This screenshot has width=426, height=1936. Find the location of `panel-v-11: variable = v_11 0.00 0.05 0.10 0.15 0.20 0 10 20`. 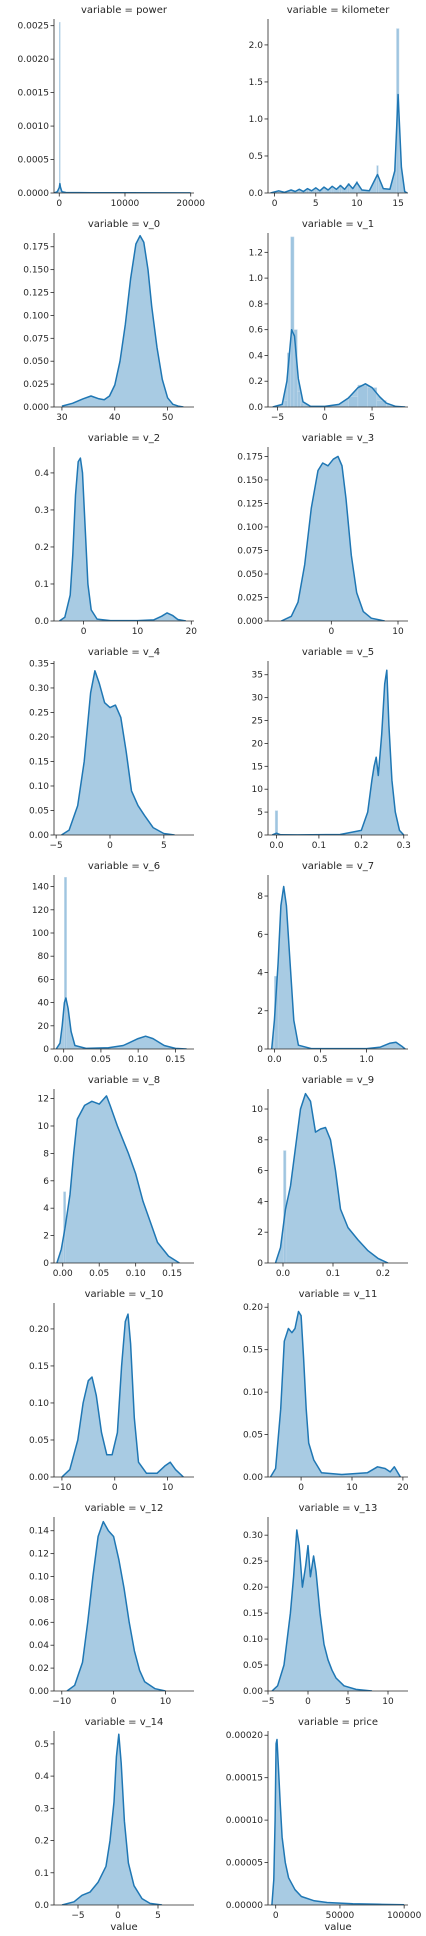

panel-v-11: variable = v_11 0.00 0.05 0.10 0.15 0.20 0 10 20 is located at coordinates (326, 1391).